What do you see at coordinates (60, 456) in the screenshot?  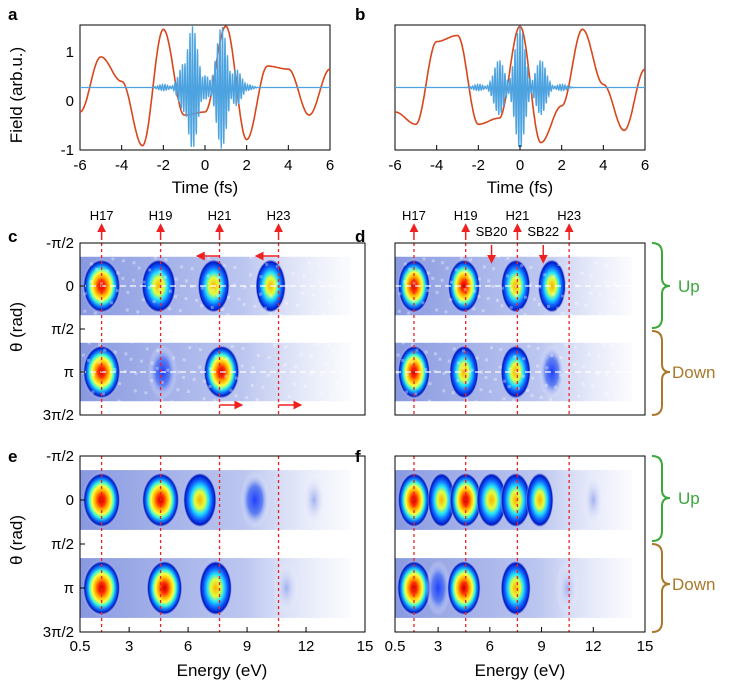 I see `y-tick-label: -π/2` at bounding box center [60, 456].